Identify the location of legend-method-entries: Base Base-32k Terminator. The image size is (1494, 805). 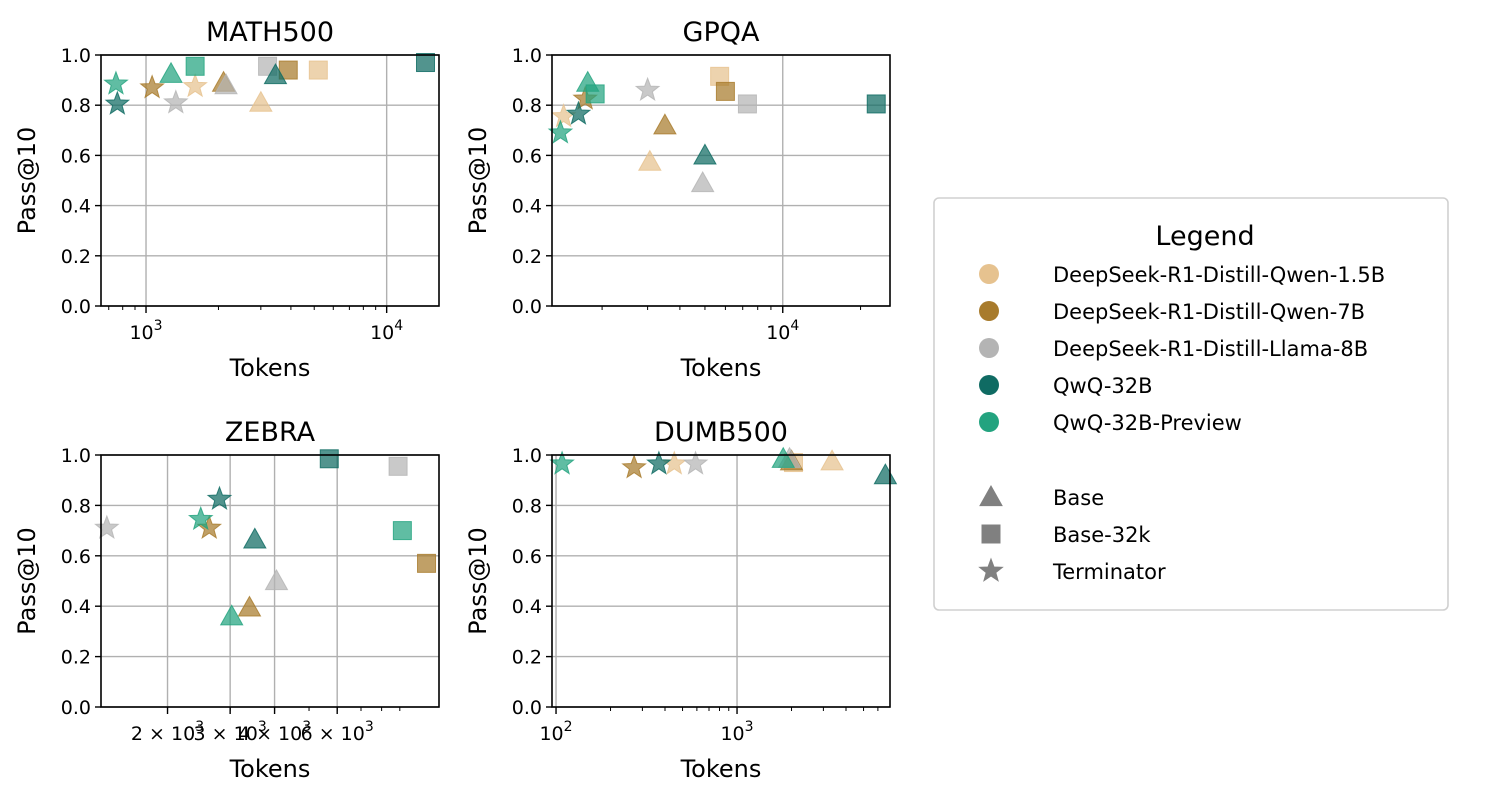
(1072, 534).